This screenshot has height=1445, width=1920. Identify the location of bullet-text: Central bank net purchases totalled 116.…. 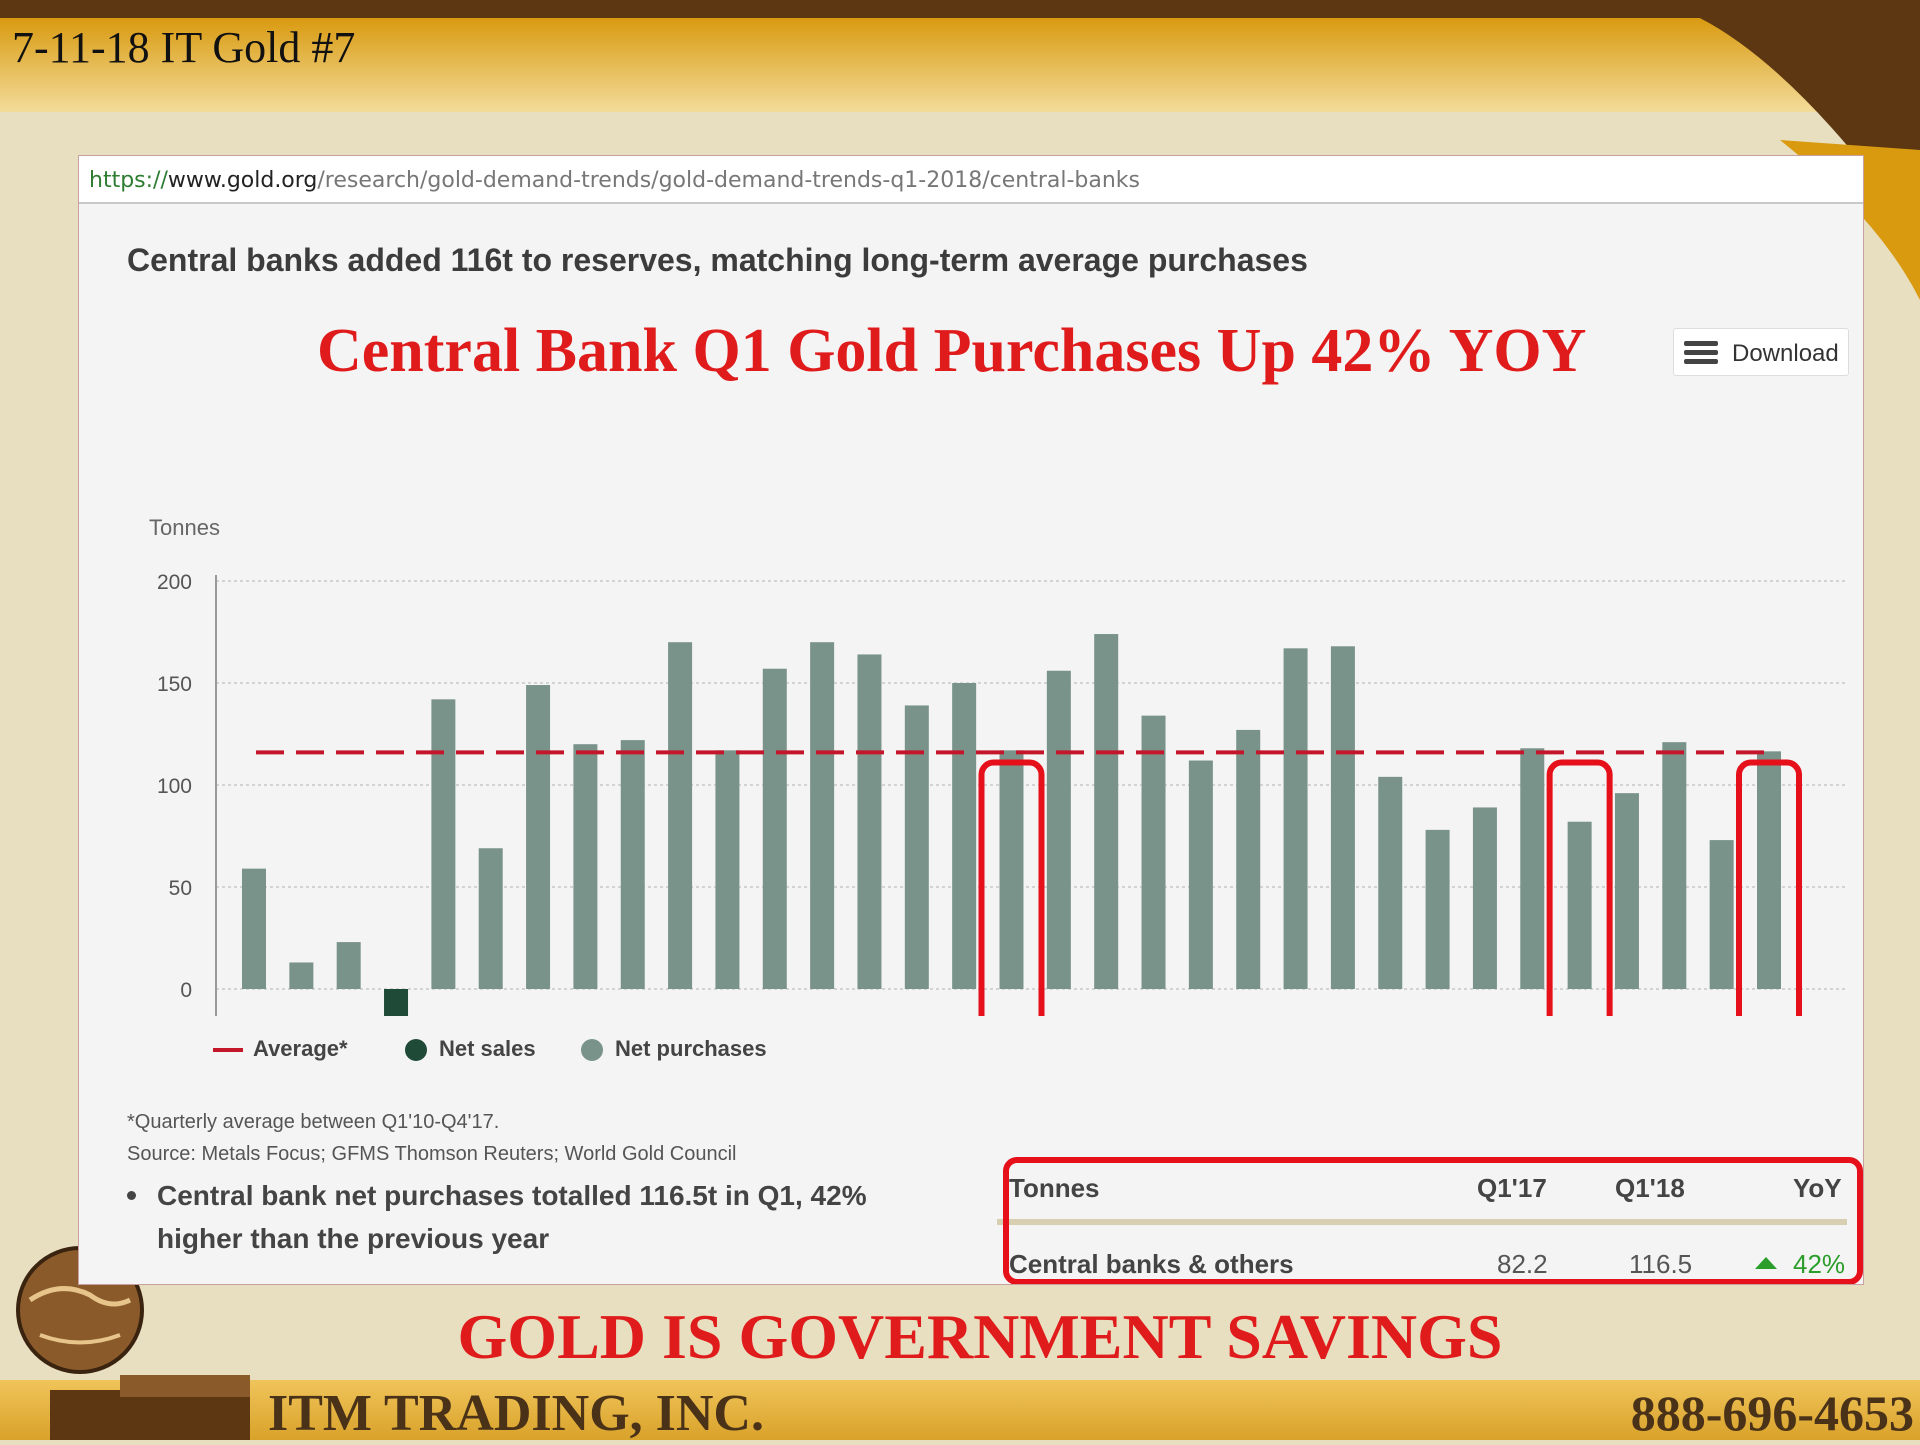
(512, 1217).